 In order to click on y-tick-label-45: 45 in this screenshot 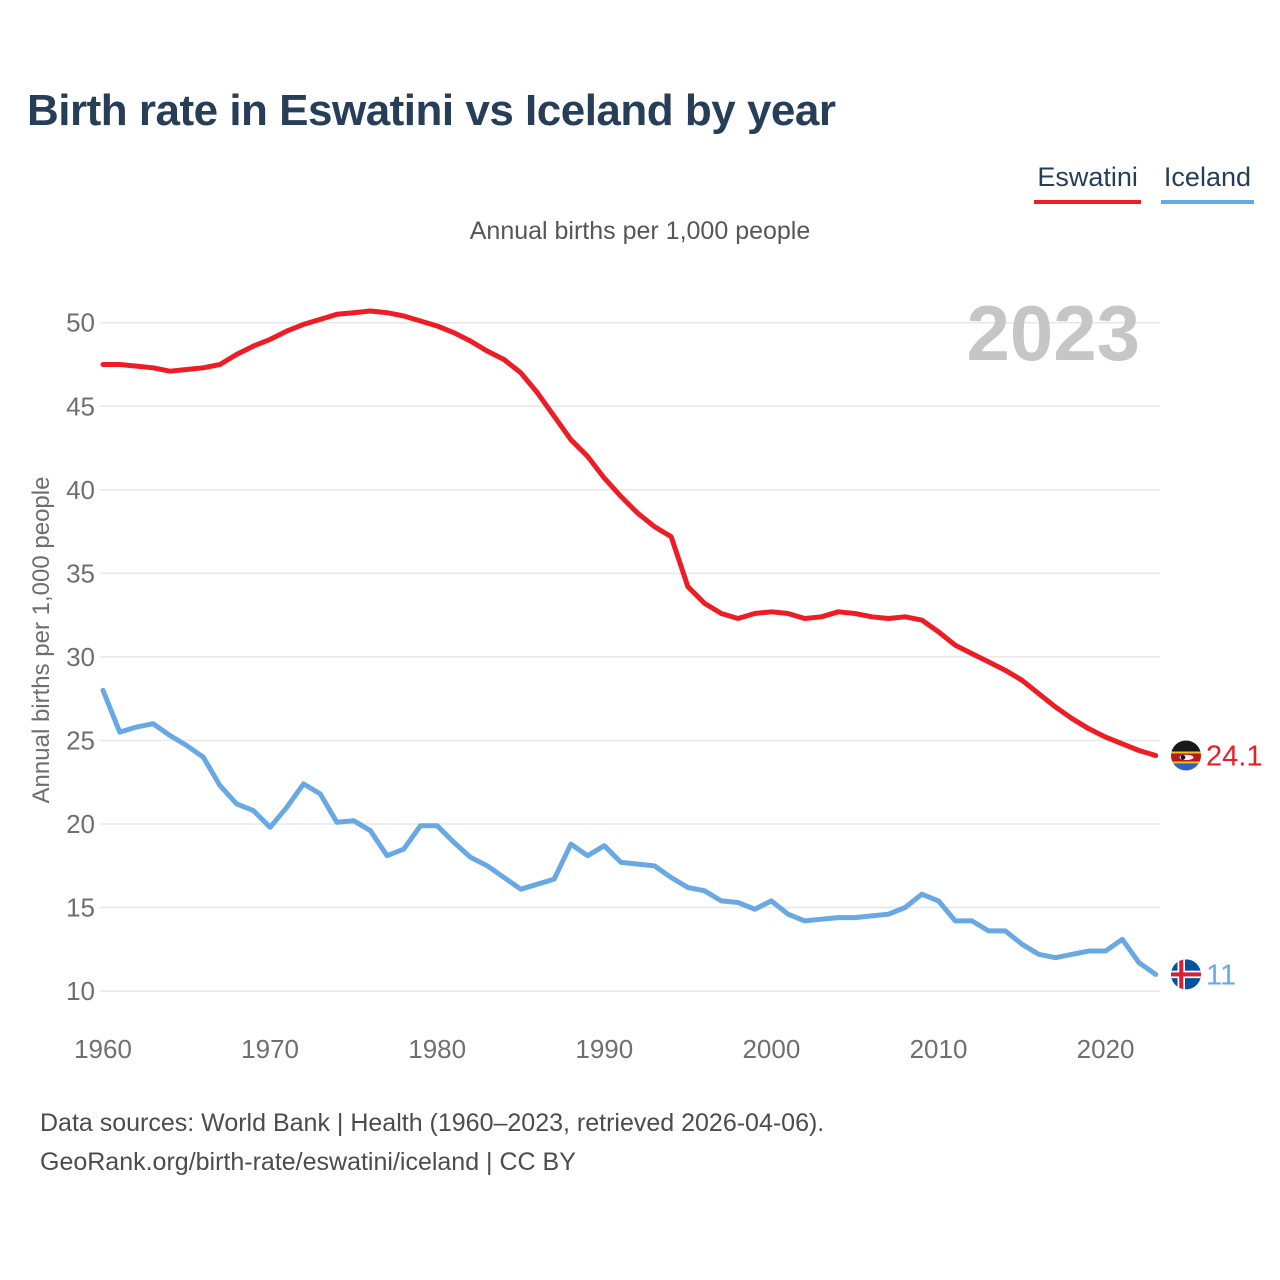, I will do `click(80, 406)`.